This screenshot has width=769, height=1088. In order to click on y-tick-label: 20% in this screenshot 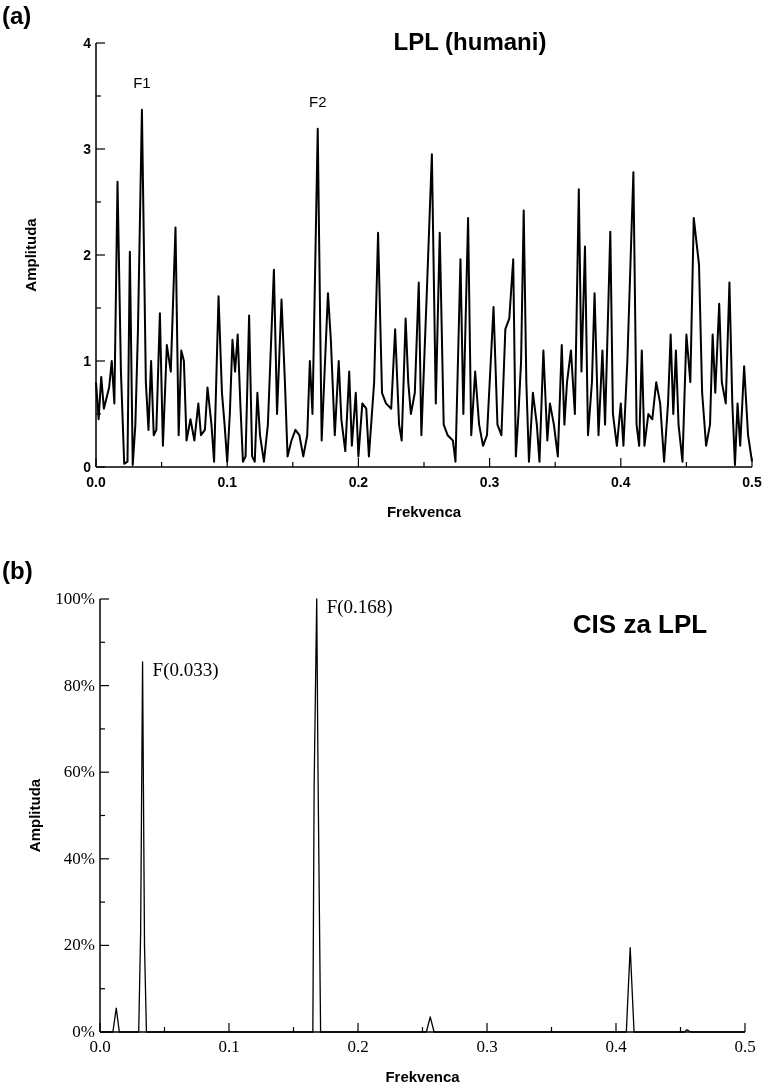, I will do `click(79, 945)`.